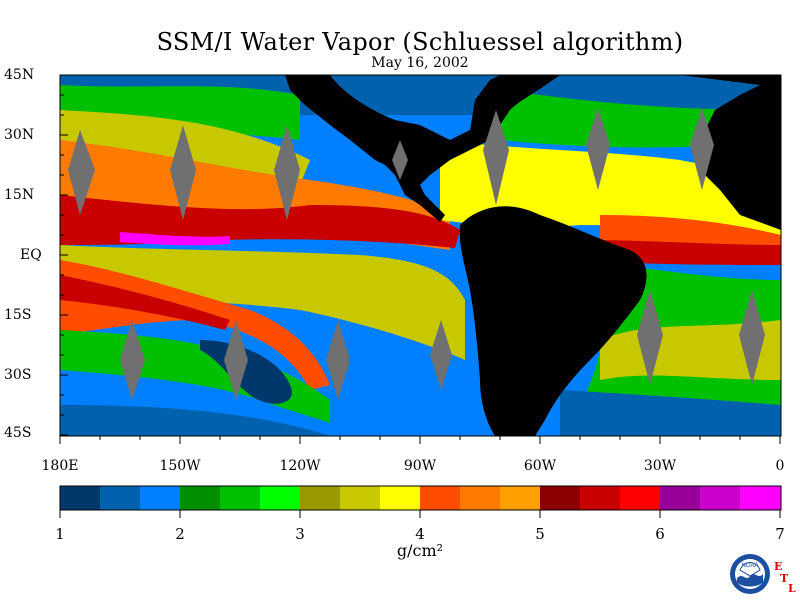  I want to click on lat-ticks, so click(64, 255).